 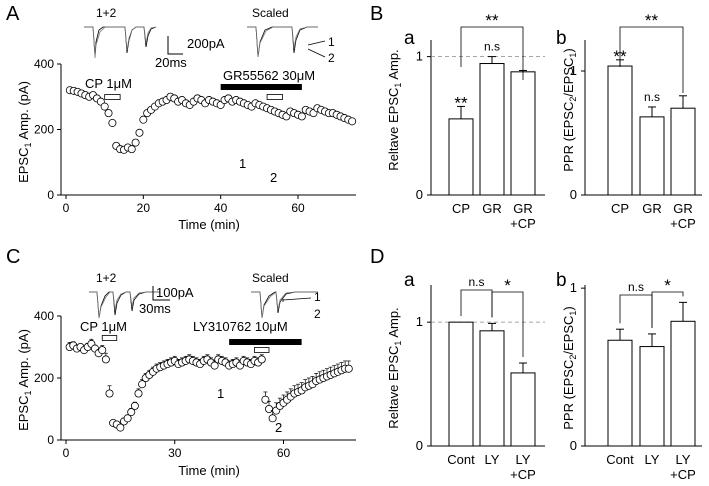 I want to click on panel-letter-b: B, so click(x=376, y=14).